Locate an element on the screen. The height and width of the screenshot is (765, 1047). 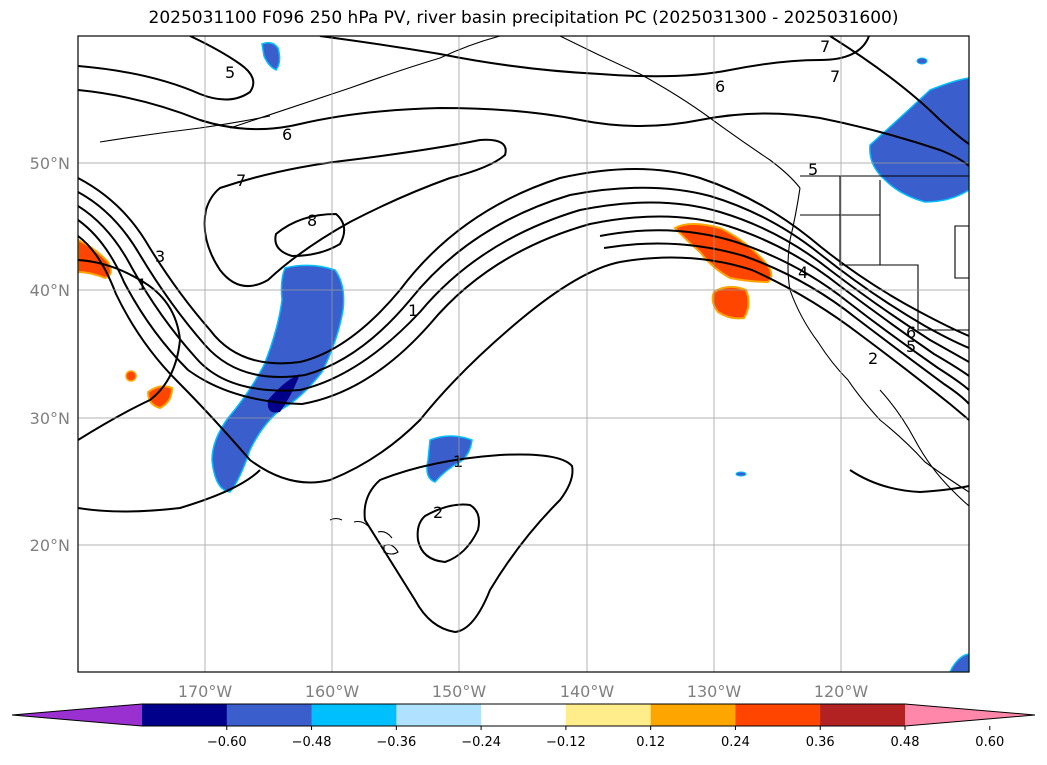
lon-tick-label: 120°W is located at coordinates (841, 691).